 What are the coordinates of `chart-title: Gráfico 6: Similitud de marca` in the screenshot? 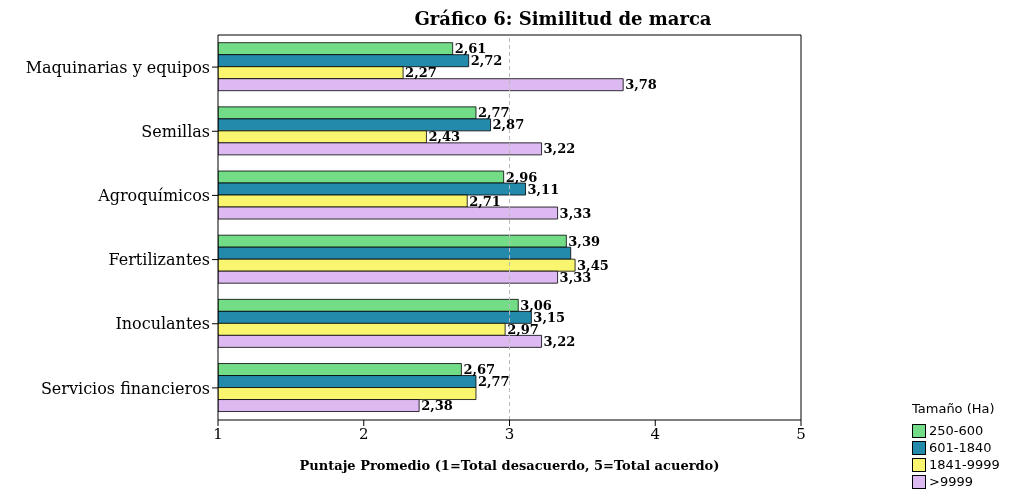 It's located at (563, 18).